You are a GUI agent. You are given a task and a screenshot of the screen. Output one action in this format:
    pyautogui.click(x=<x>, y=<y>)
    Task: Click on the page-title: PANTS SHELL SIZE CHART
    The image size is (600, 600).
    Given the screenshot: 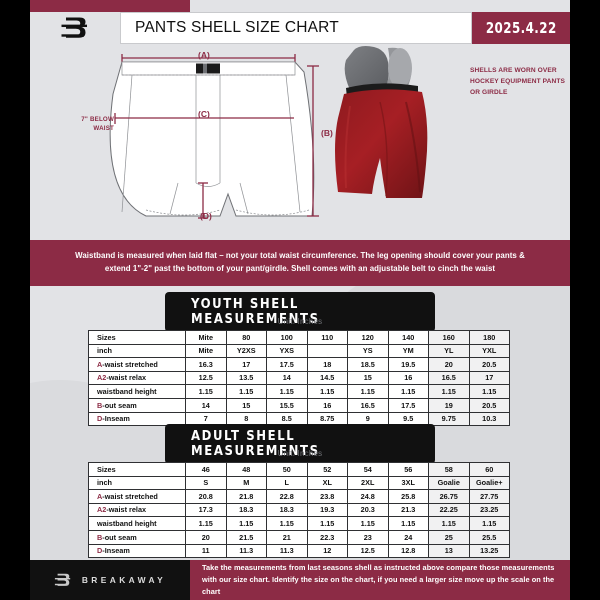 What is the action you would take?
    pyautogui.click(x=296, y=28)
    